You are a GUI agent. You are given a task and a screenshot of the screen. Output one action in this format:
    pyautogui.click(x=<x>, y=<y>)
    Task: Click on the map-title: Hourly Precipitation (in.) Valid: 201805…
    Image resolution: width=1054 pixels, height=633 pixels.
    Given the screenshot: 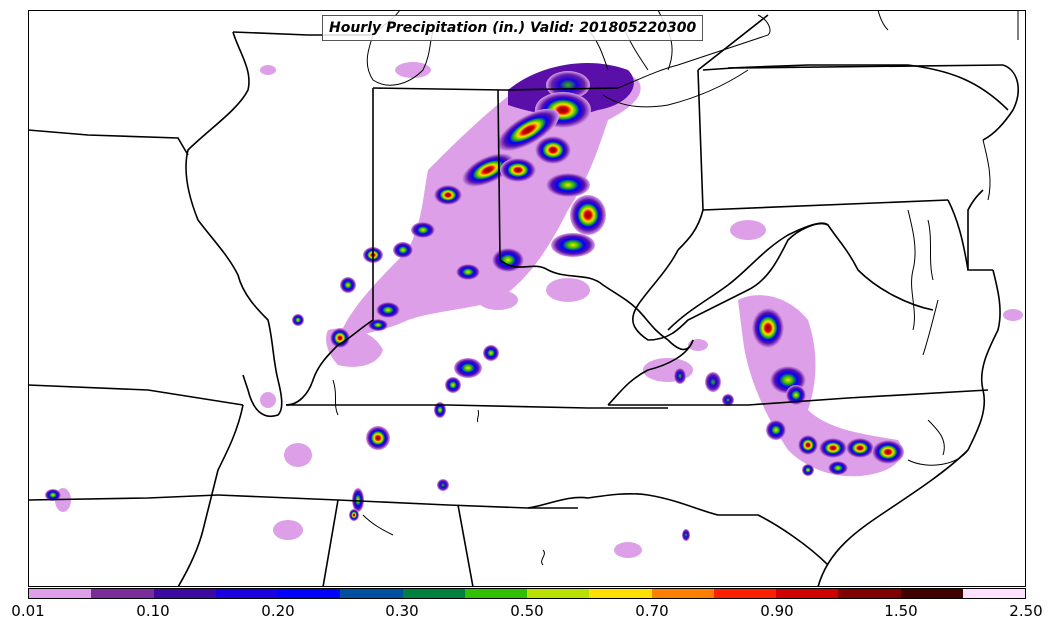 What is the action you would take?
    pyautogui.click(x=513, y=28)
    